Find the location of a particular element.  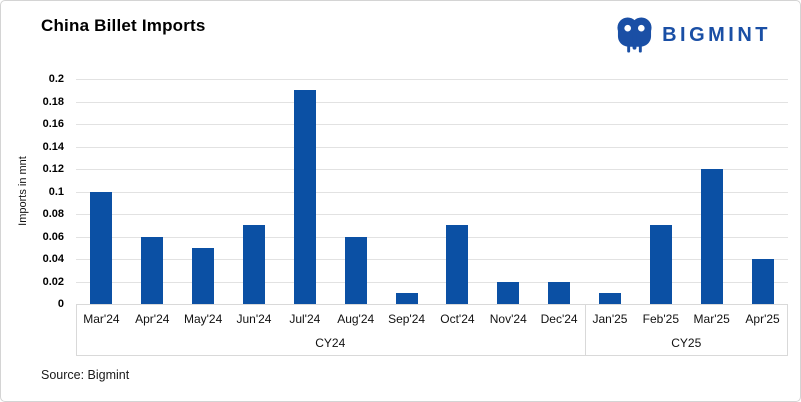

x-tick-label: Dec'24 is located at coordinates (559, 319).